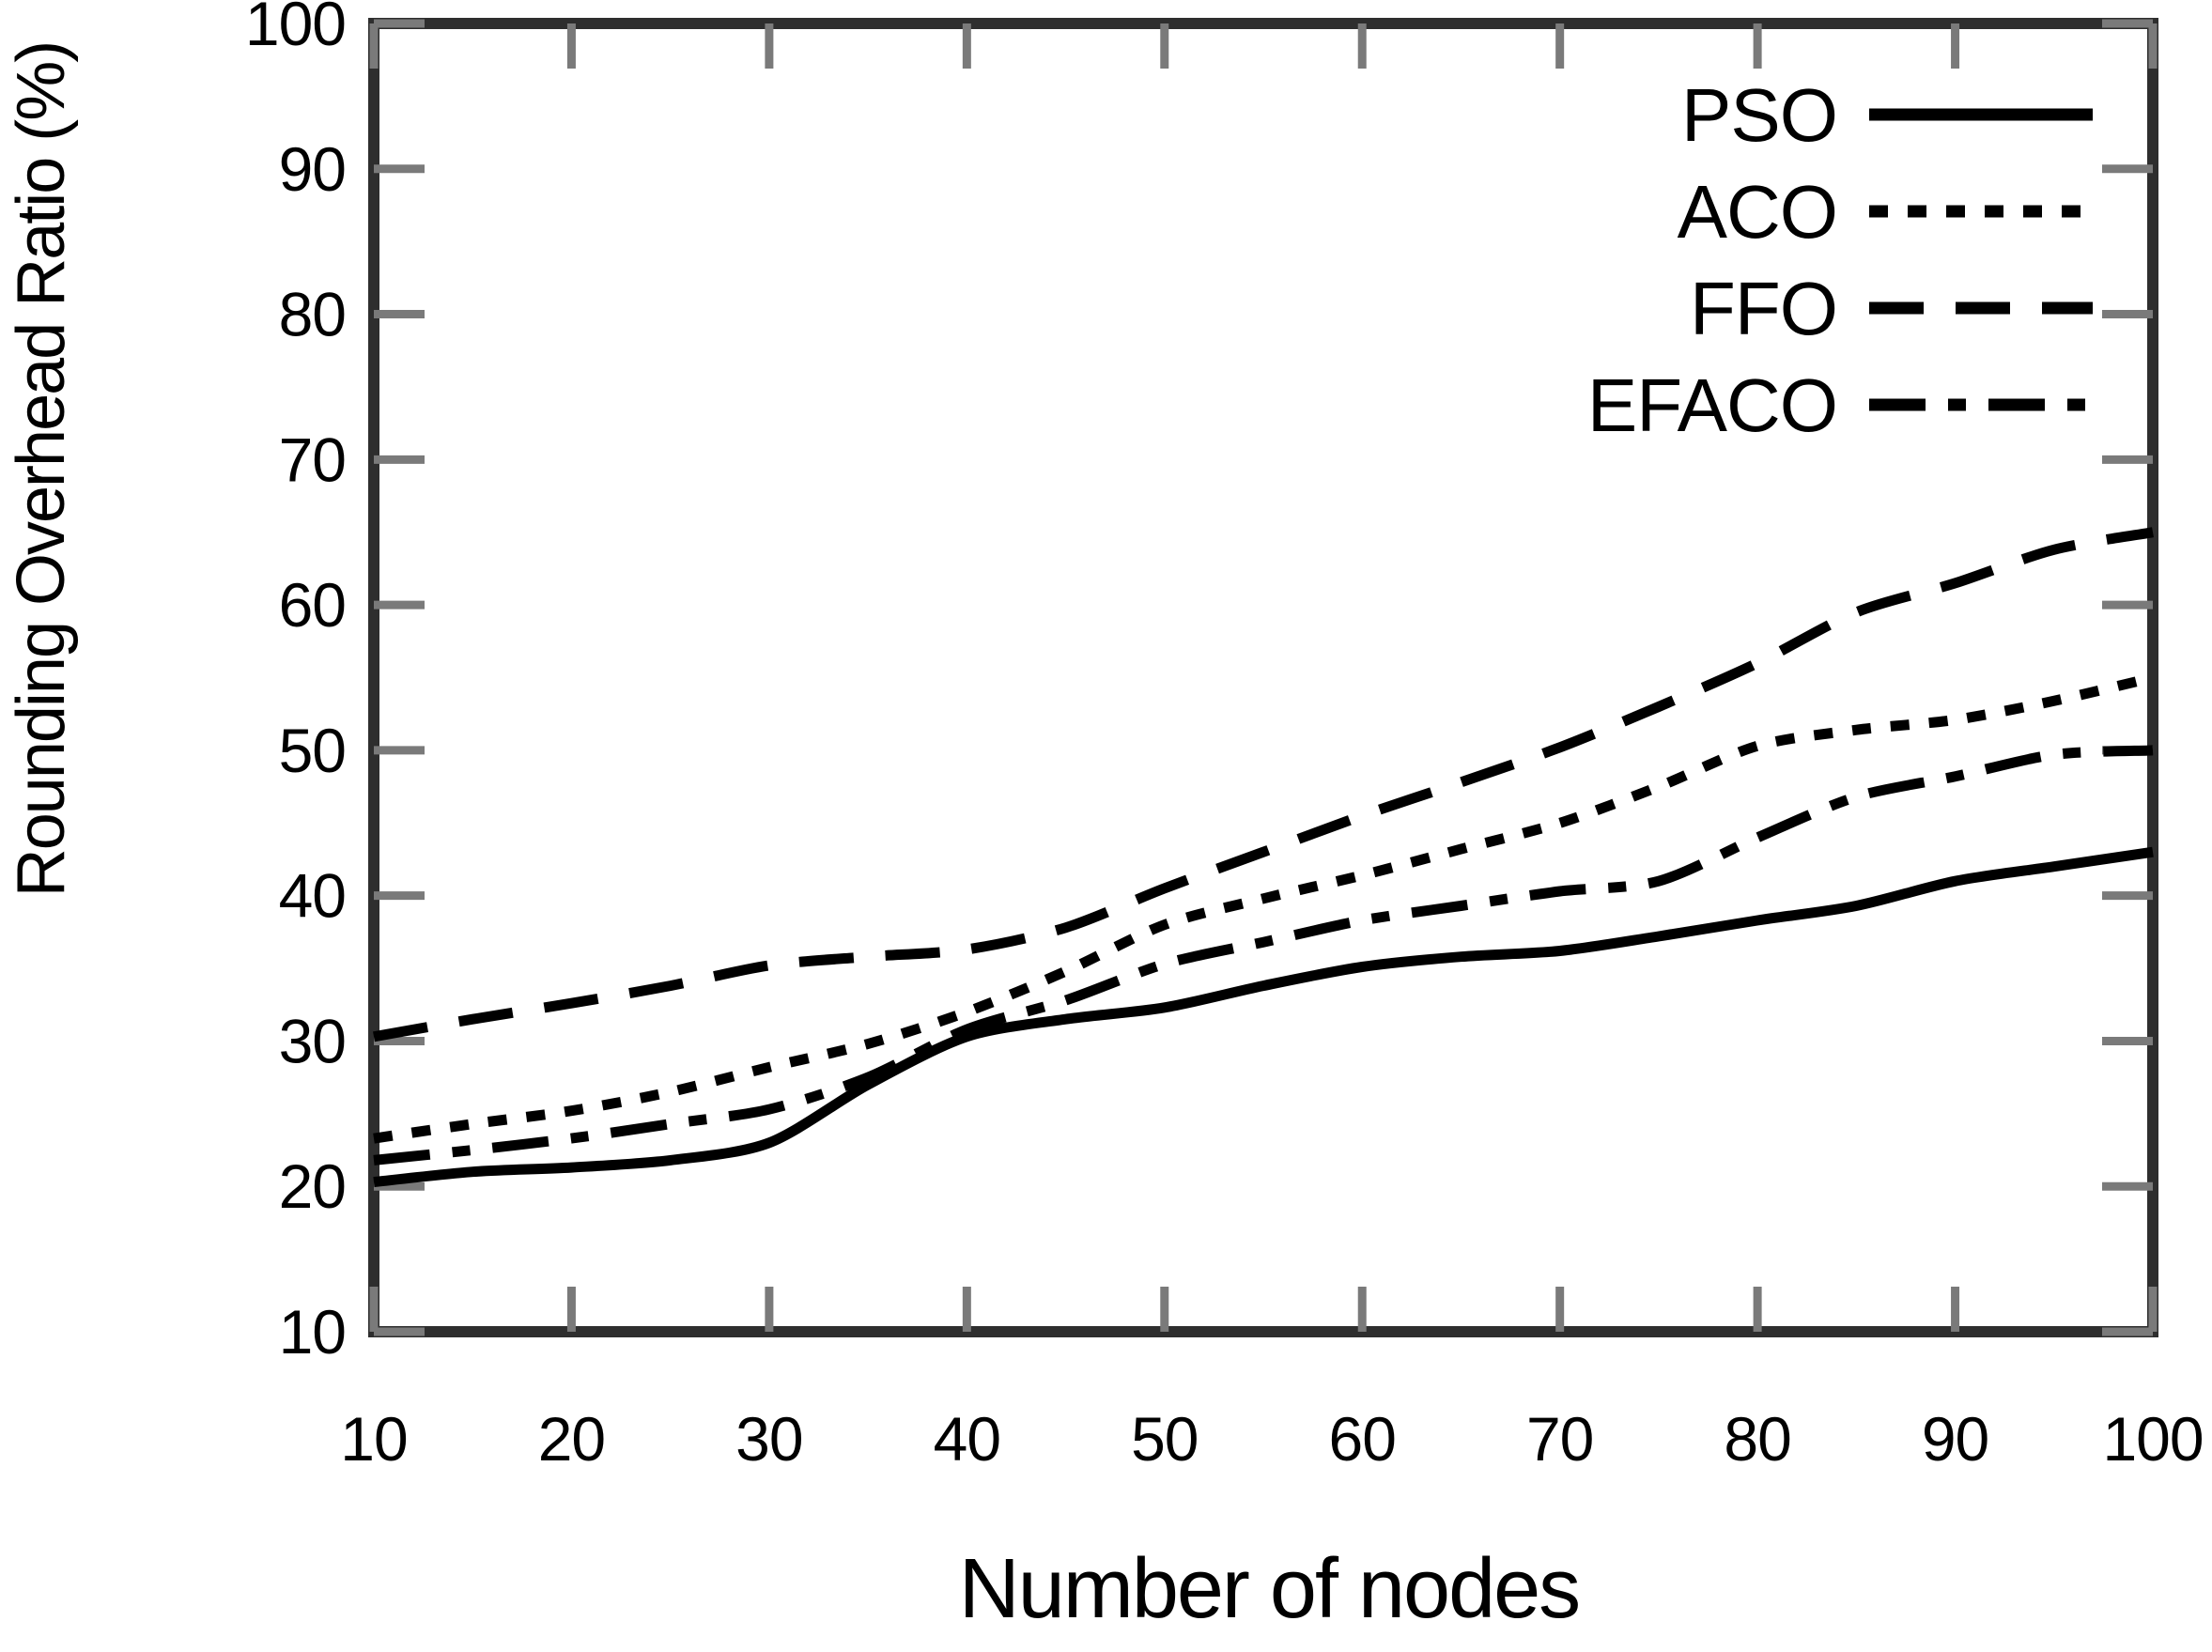 Image resolution: width=2212 pixels, height=1652 pixels. Describe the element at coordinates (1840, 260) in the screenshot. I see `legend: PSO ACO FFO EFACO` at that location.